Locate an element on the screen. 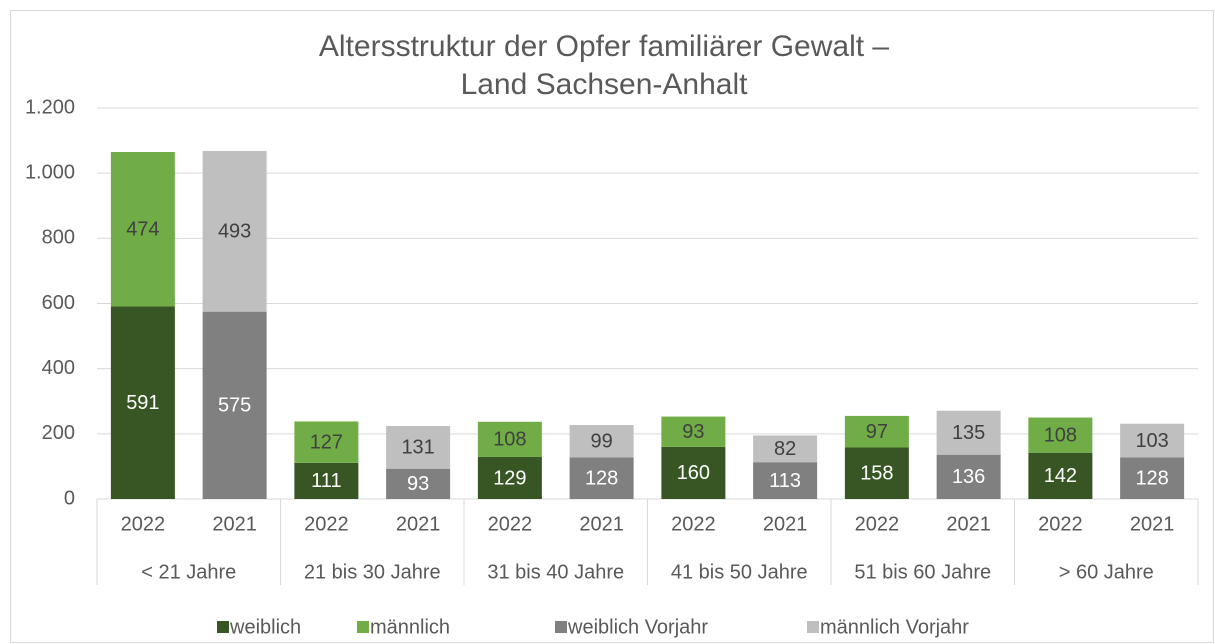 Image resolution: width=1215 pixels, height=644 pixels. data-label: 591 is located at coordinates (142, 403).